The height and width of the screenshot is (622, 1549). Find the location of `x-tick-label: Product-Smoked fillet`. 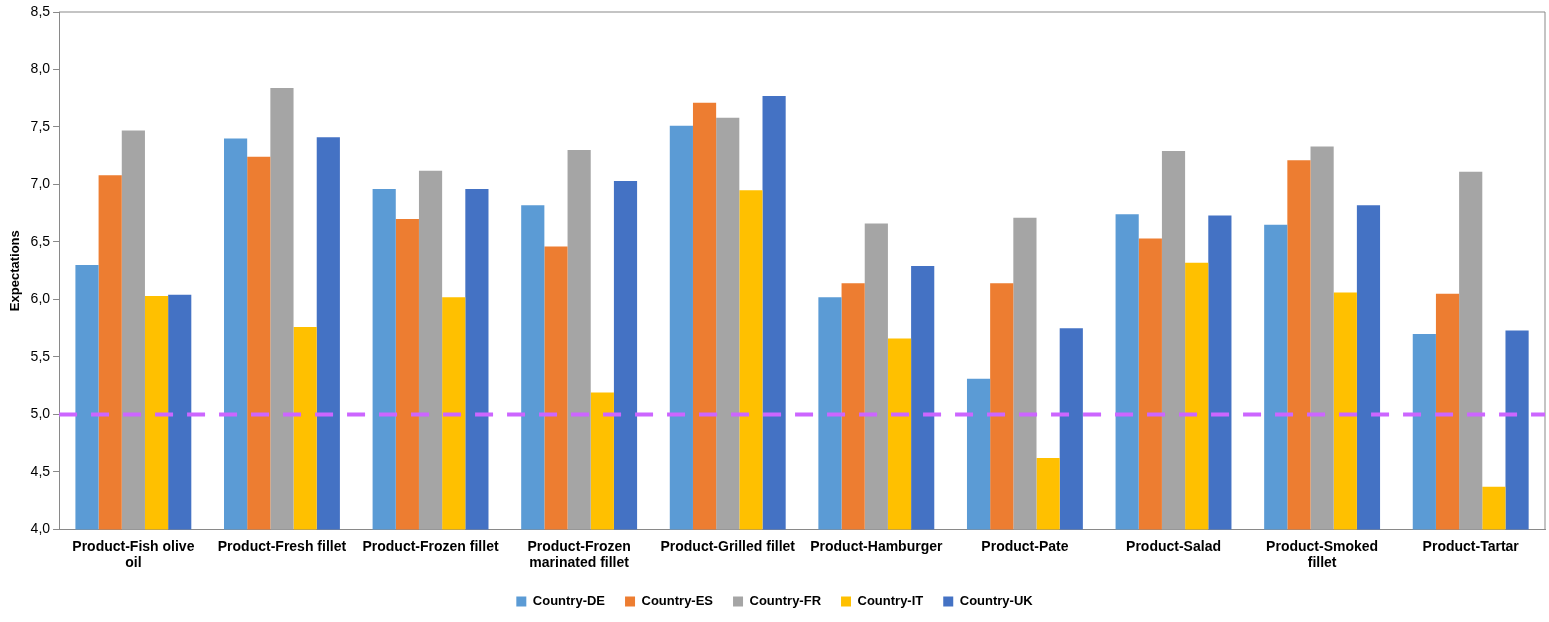

x-tick-label: Product-Smoked fillet is located at coordinates (1322, 554).